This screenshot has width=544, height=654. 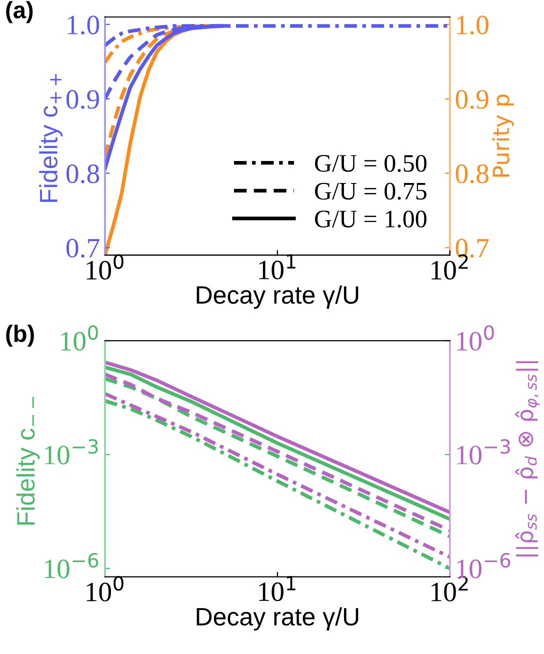 What do you see at coordinates (28, 460) in the screenshot?
I see `y-axis-title: Fidelity c$_{−−}$` at bounding box center [28, 460].